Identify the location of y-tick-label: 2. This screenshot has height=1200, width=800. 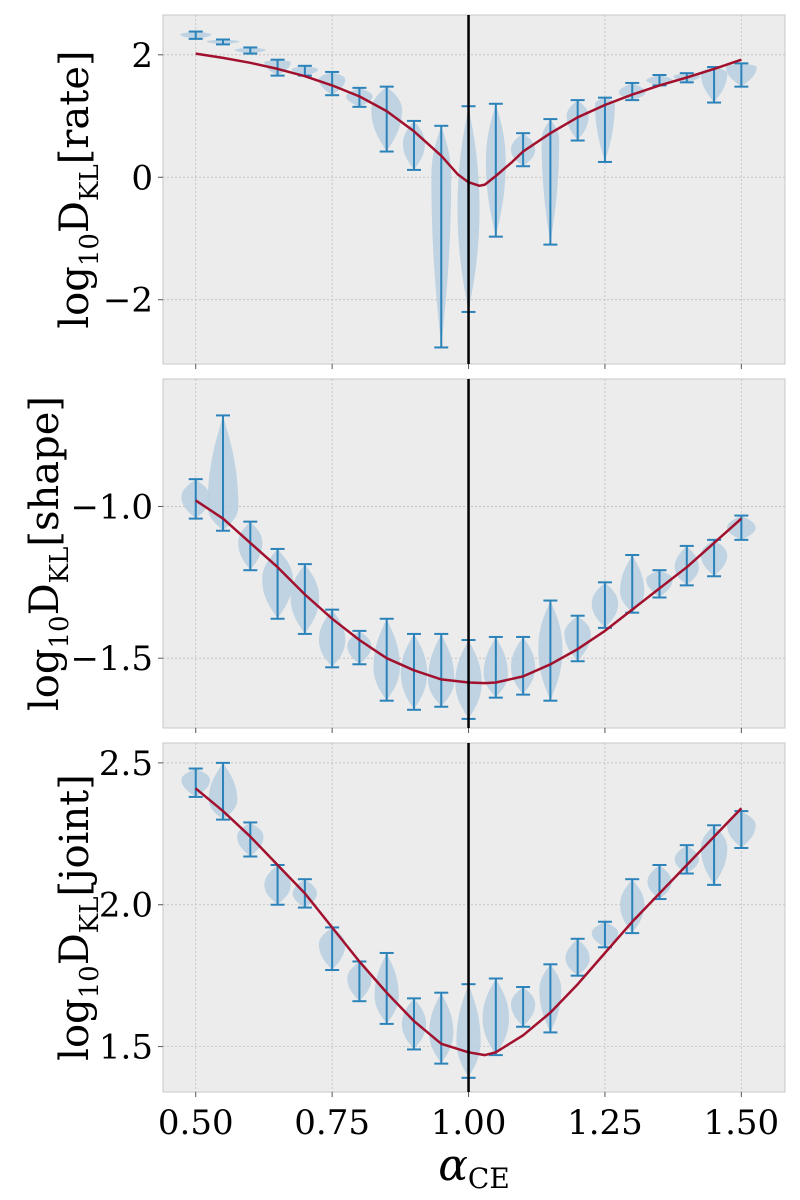
(142, 56).